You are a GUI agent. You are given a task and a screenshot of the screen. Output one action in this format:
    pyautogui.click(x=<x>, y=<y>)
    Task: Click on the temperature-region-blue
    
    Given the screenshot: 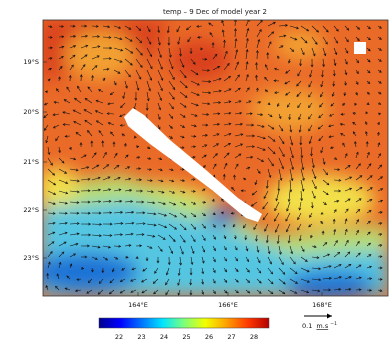 What is the action you would take?
    pyautogui.click(x=91, y=272)
    